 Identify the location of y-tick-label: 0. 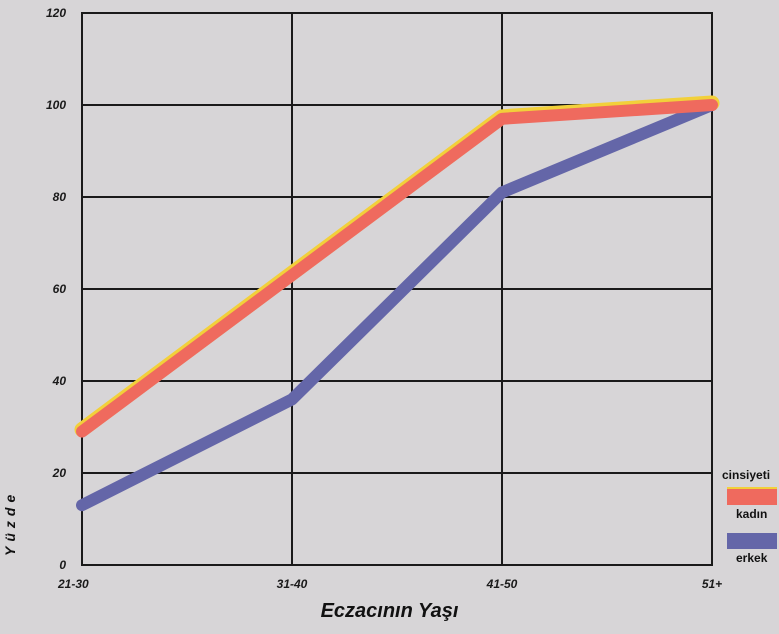
(62, 565).